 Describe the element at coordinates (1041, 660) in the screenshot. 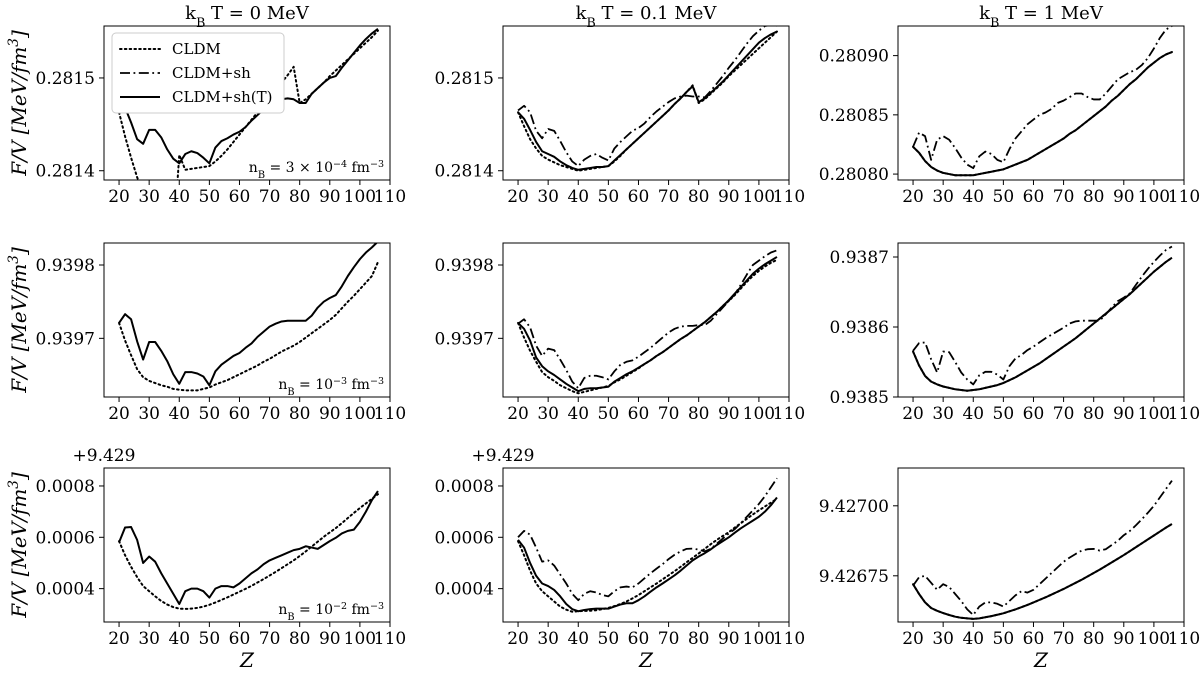

I see `x-axis-label: Z` at that location.